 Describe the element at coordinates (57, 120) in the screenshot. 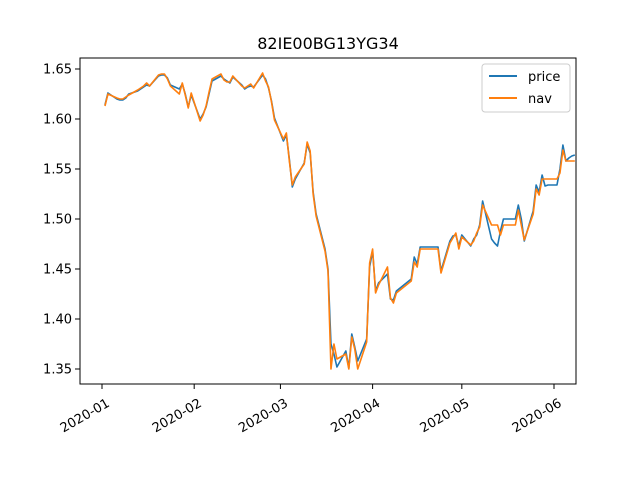

I see `y-tick-label: 1.60` at that location.